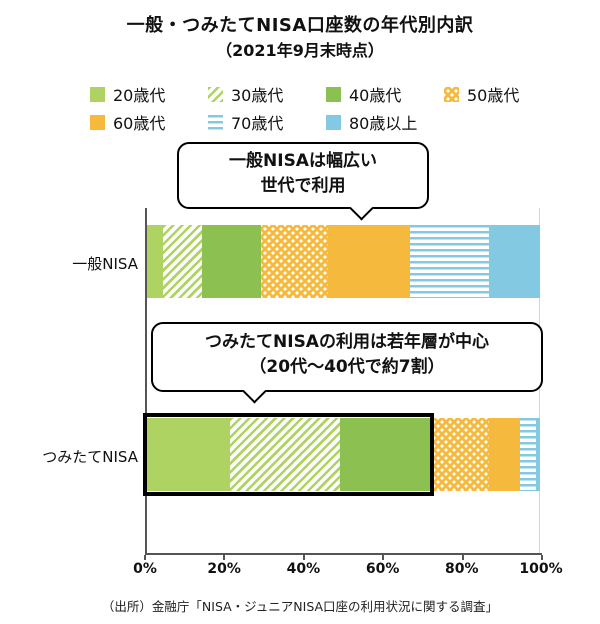 The width and height of the screenshot is (600, 624). I want to click on annotation-bubble-general-nisa: 一般NISAは幅広い 世代で利用, so click(303, 181).